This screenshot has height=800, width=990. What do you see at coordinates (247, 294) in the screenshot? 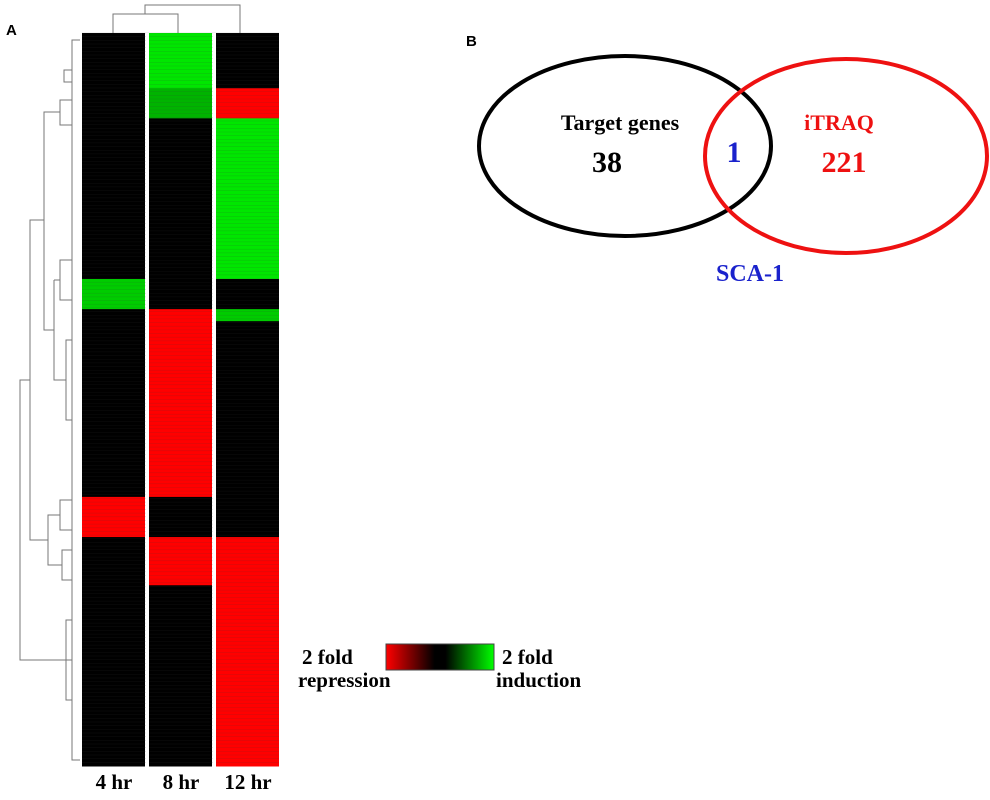
I see `heatmap-block-c4-col3` at bounding box center [247, 294].